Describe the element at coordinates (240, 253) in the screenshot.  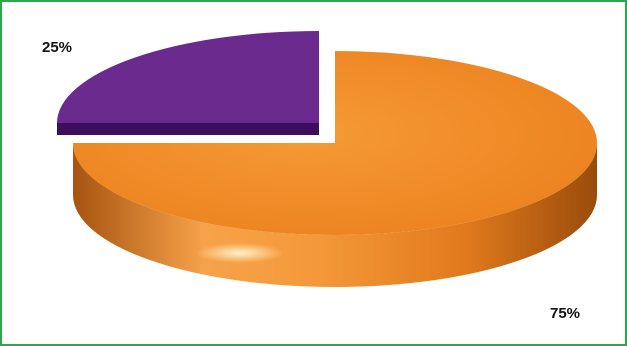
I see `side-highlight` at that location.